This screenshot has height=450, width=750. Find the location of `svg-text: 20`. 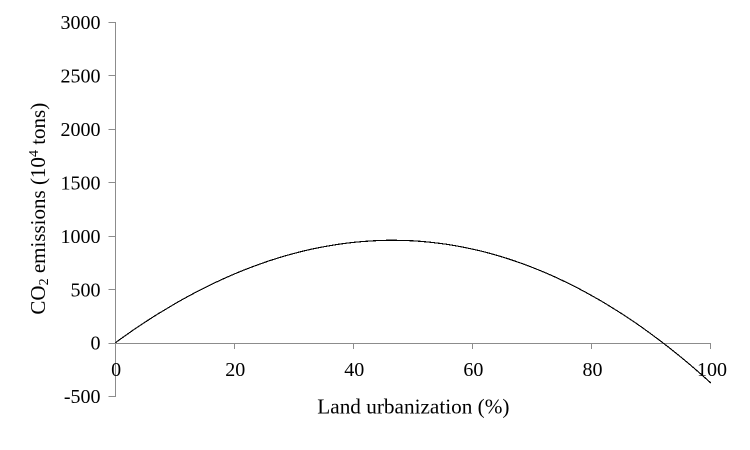

svg-text: 20 is located at coordinates (235, 370).